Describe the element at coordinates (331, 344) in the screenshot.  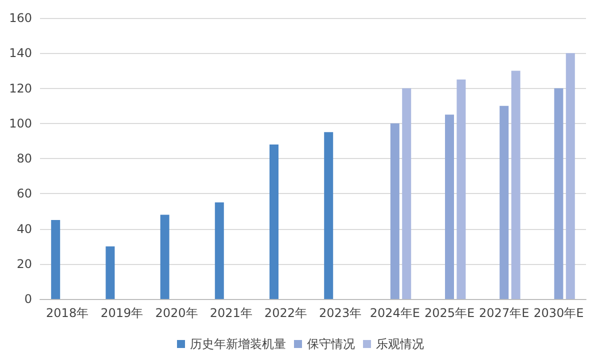
I see `legend-label: 保守情况` at that location.